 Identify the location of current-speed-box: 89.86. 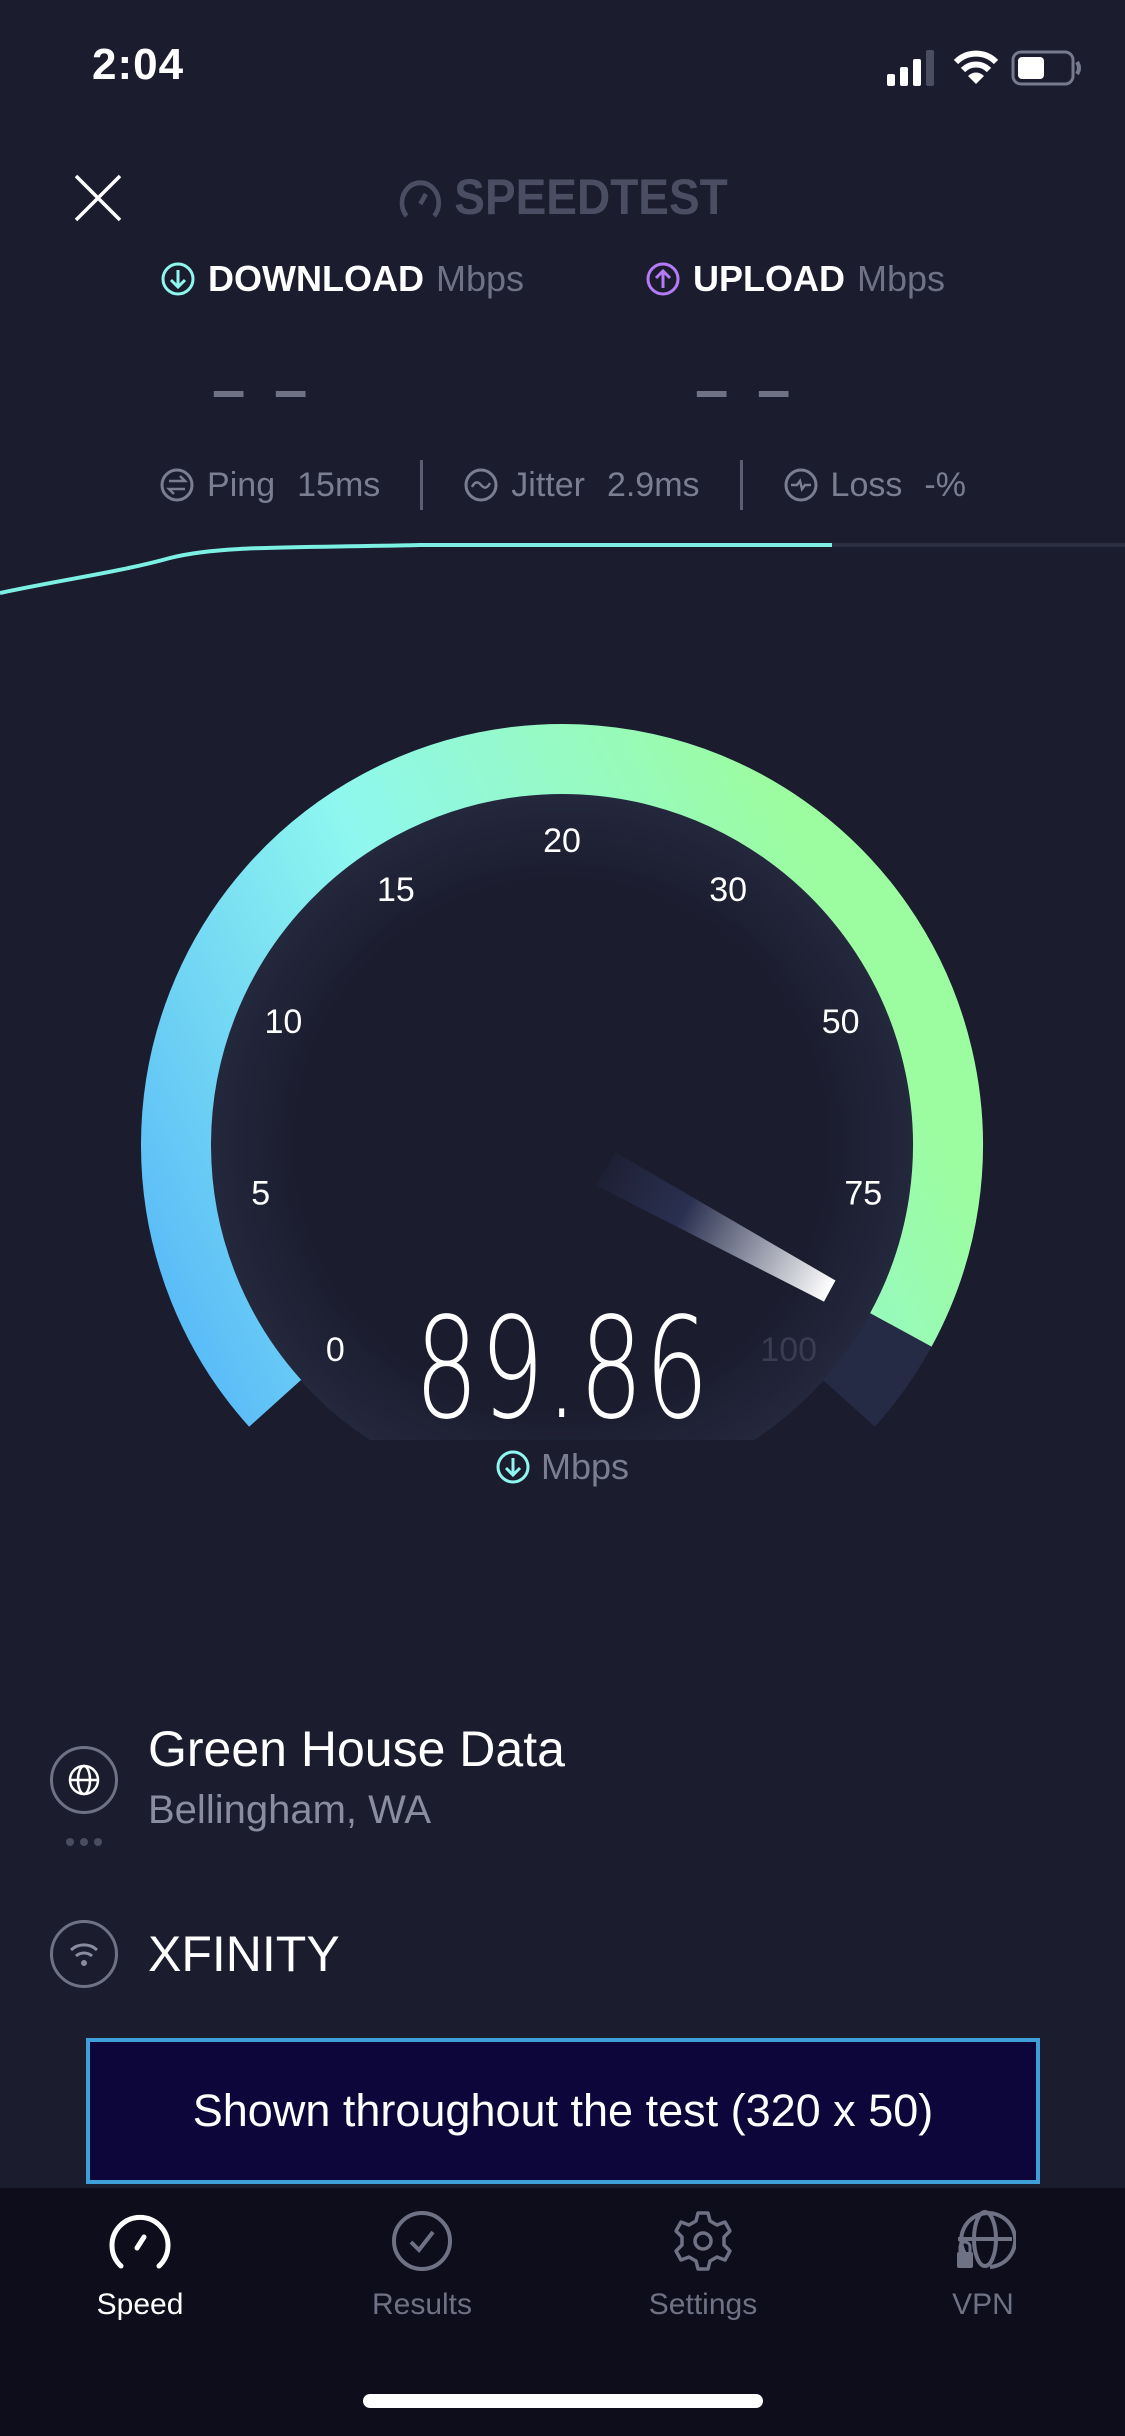
(562, 1370).